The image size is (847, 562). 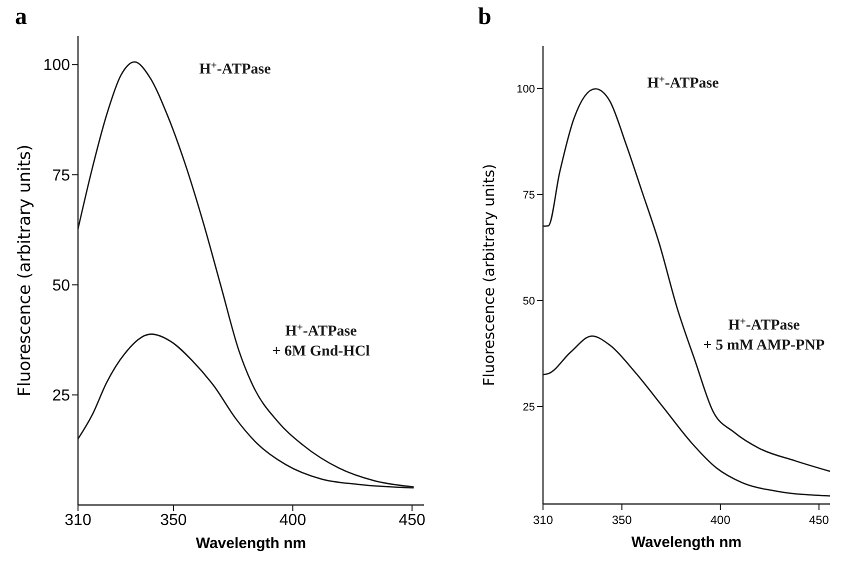 I want to click on annotation: H$^{+}$-ATPase + 5 mM AMP-PNP, so click(x=764, y=335).